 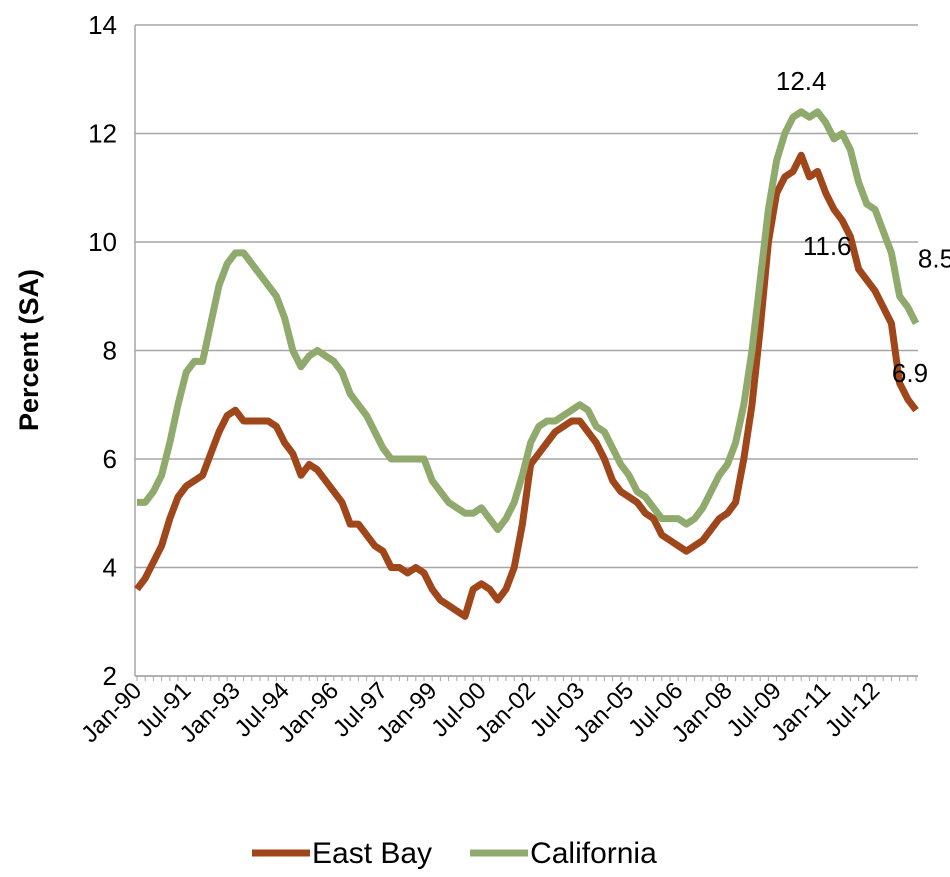 I want to click on data-label: 8.5, so click(x=934, y=258).